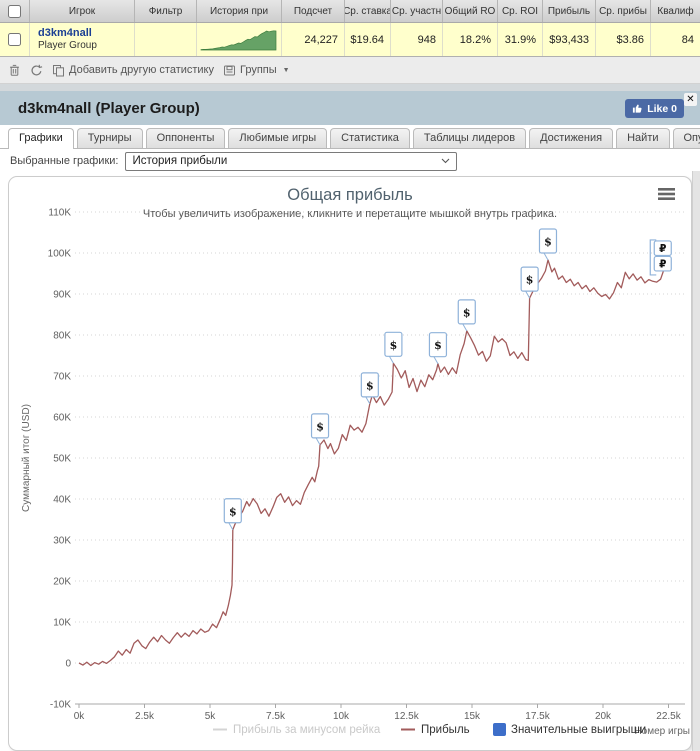  Describe the element at coordinates (59, 213) in the screenshot. I see `y-tick-label: 110K` at that location.